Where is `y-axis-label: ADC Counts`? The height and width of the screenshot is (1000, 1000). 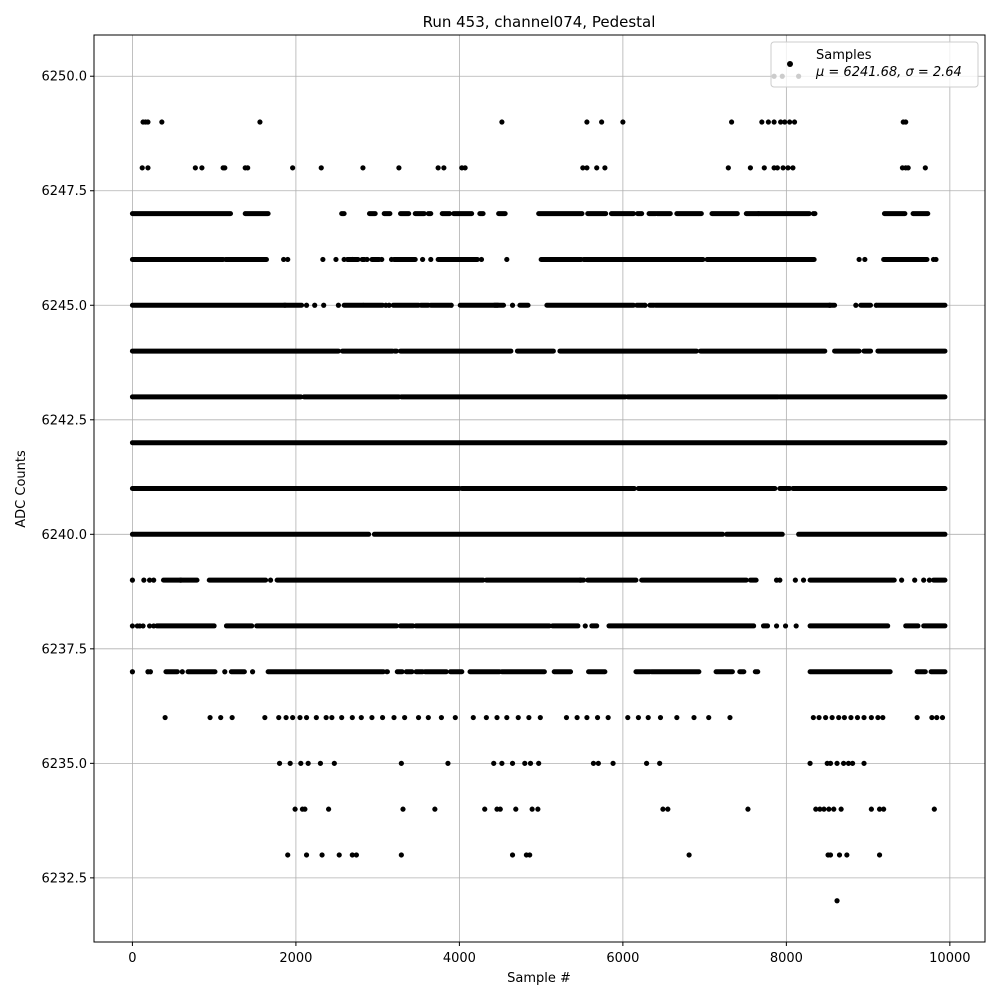 y-axis-label: ADC Counts is located at coordinates (21, 489).